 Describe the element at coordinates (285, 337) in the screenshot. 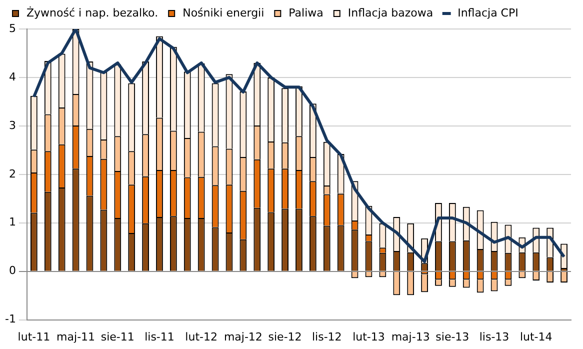

I see `x-tick-label: sie-12` at that location.